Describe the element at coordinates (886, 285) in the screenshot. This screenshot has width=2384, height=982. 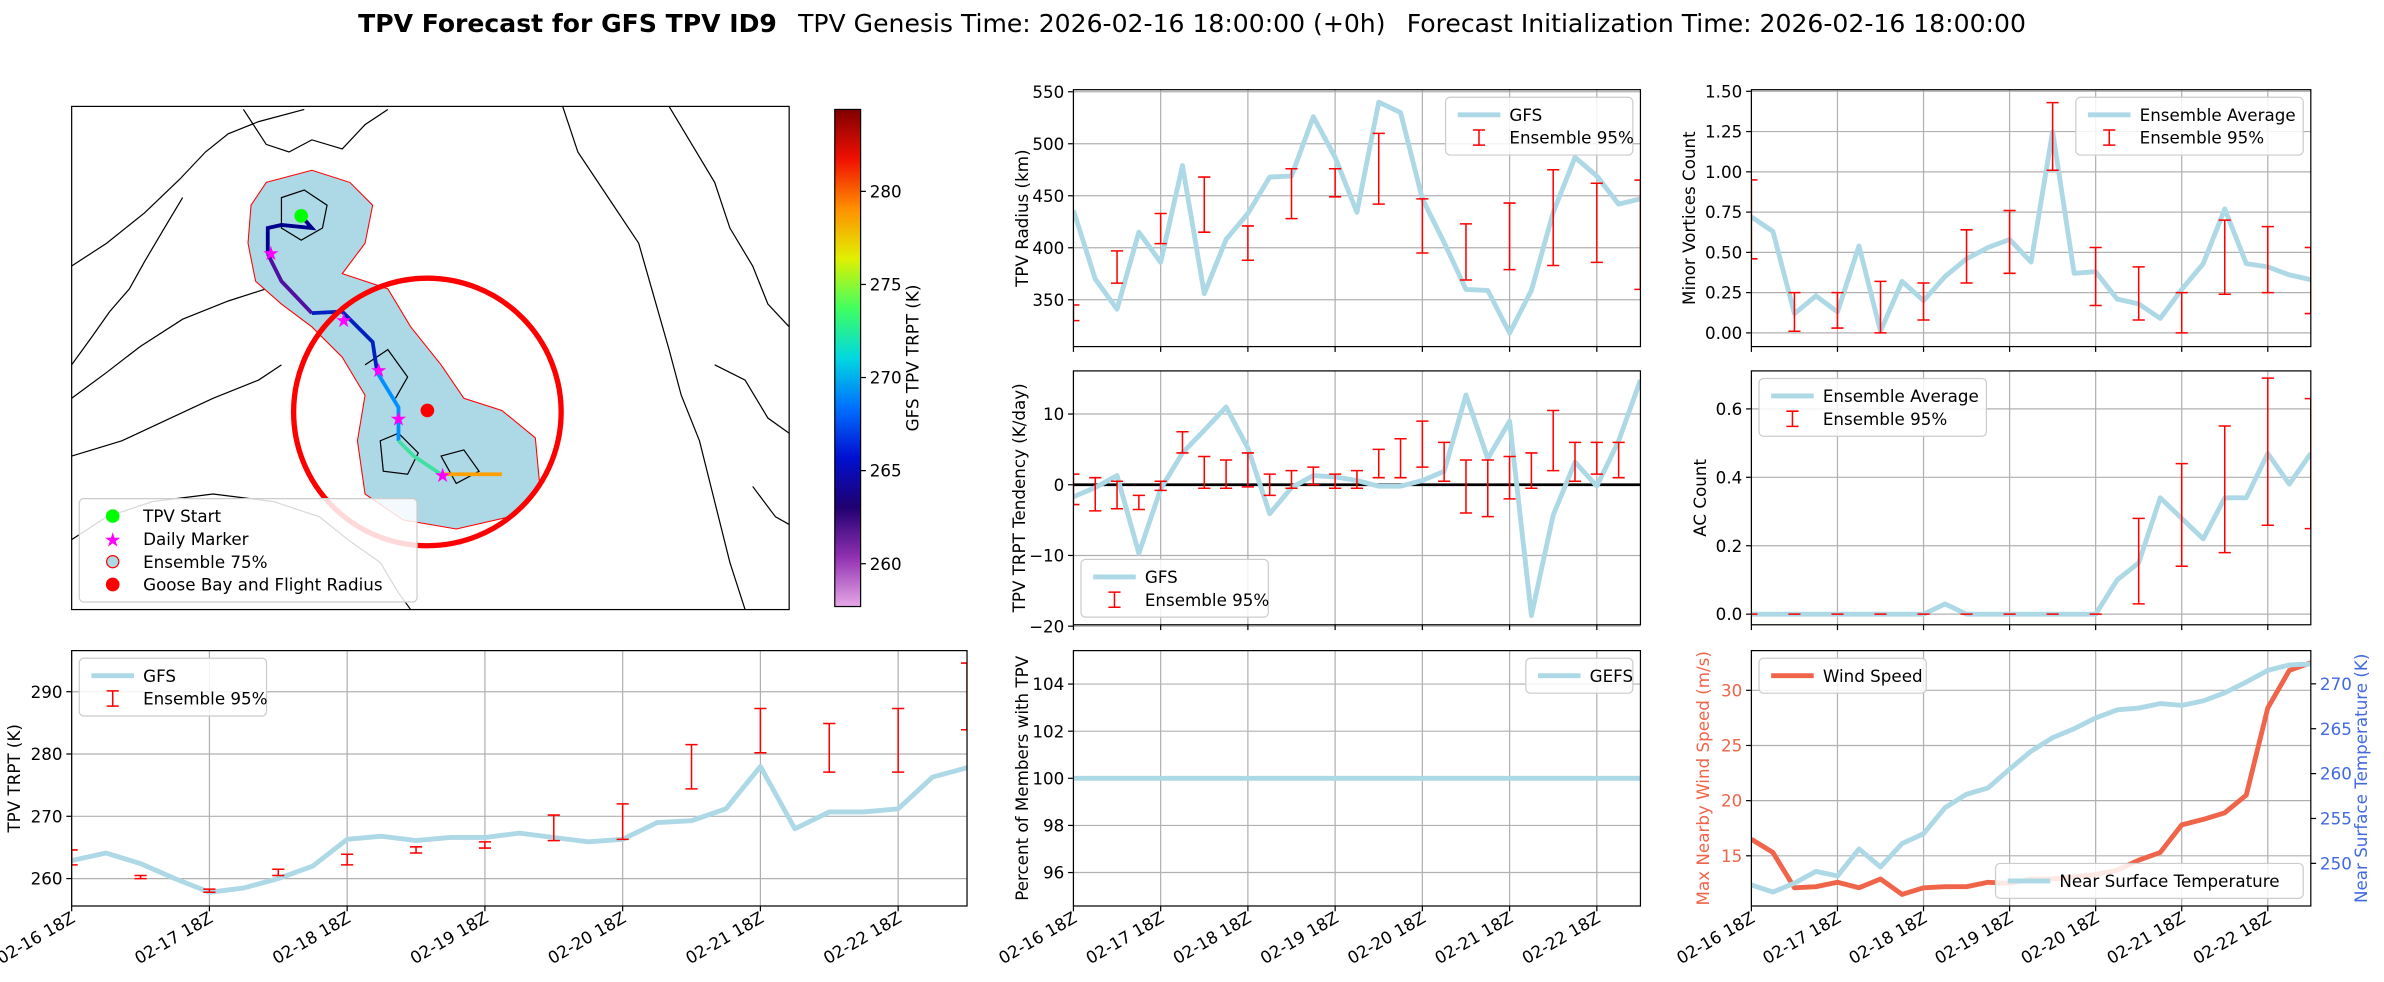
I see `colorbar-tick-label: 275` at that location.